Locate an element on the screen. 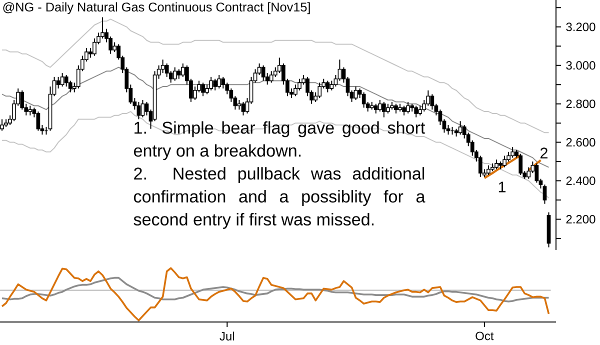 This screenshot has width=600, height=345. y-tick-label: 3.200 is located at coordinates (581, 27).